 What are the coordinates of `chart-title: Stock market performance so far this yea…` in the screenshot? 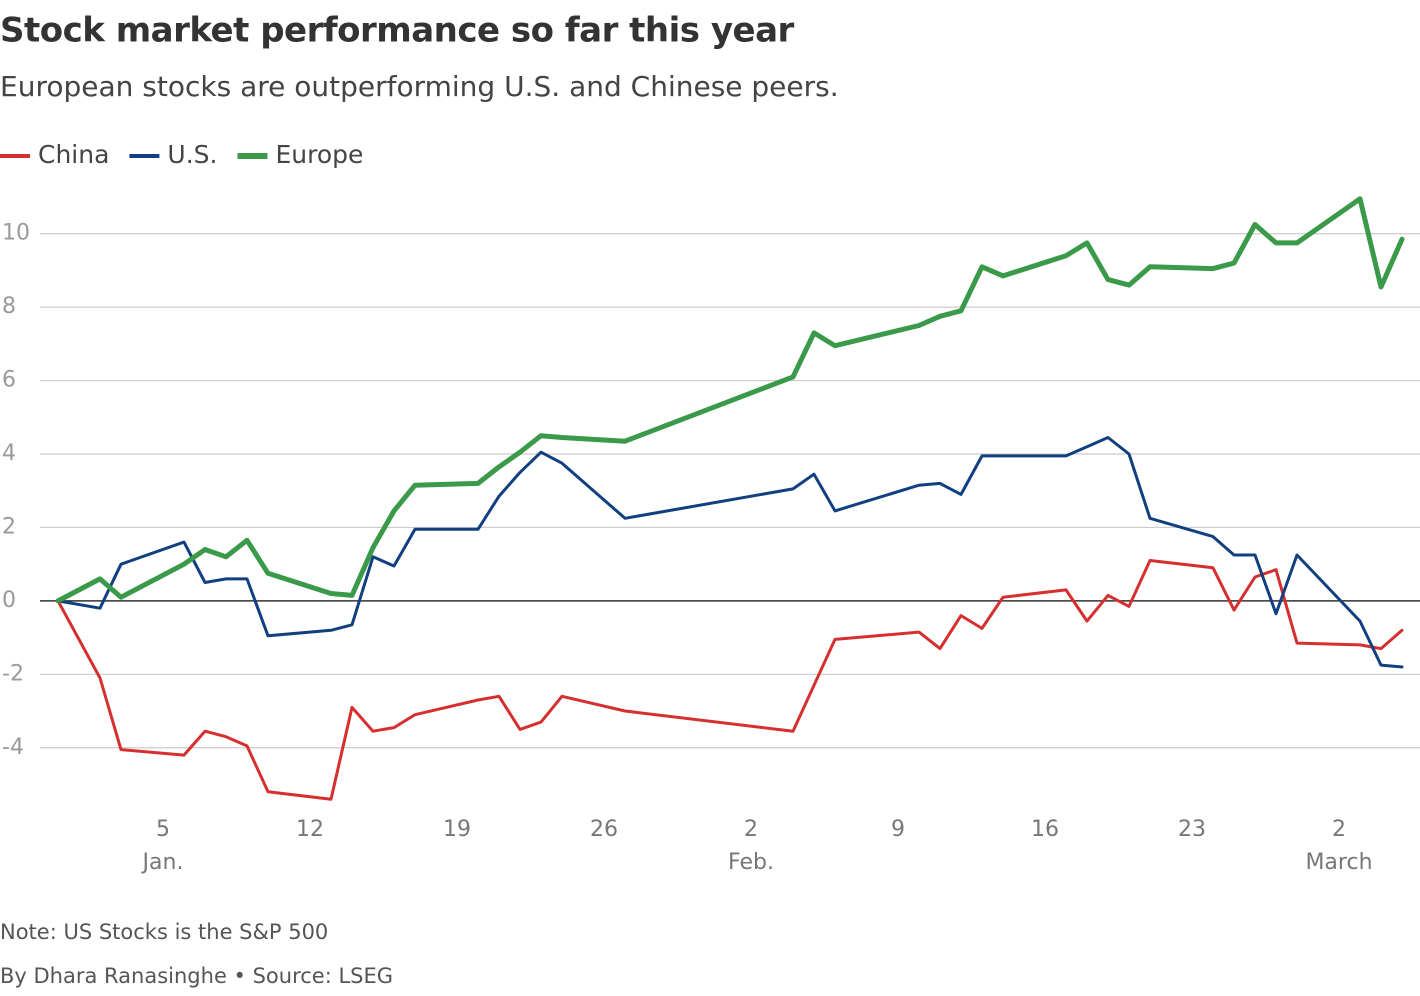 It's located at (397, 31).